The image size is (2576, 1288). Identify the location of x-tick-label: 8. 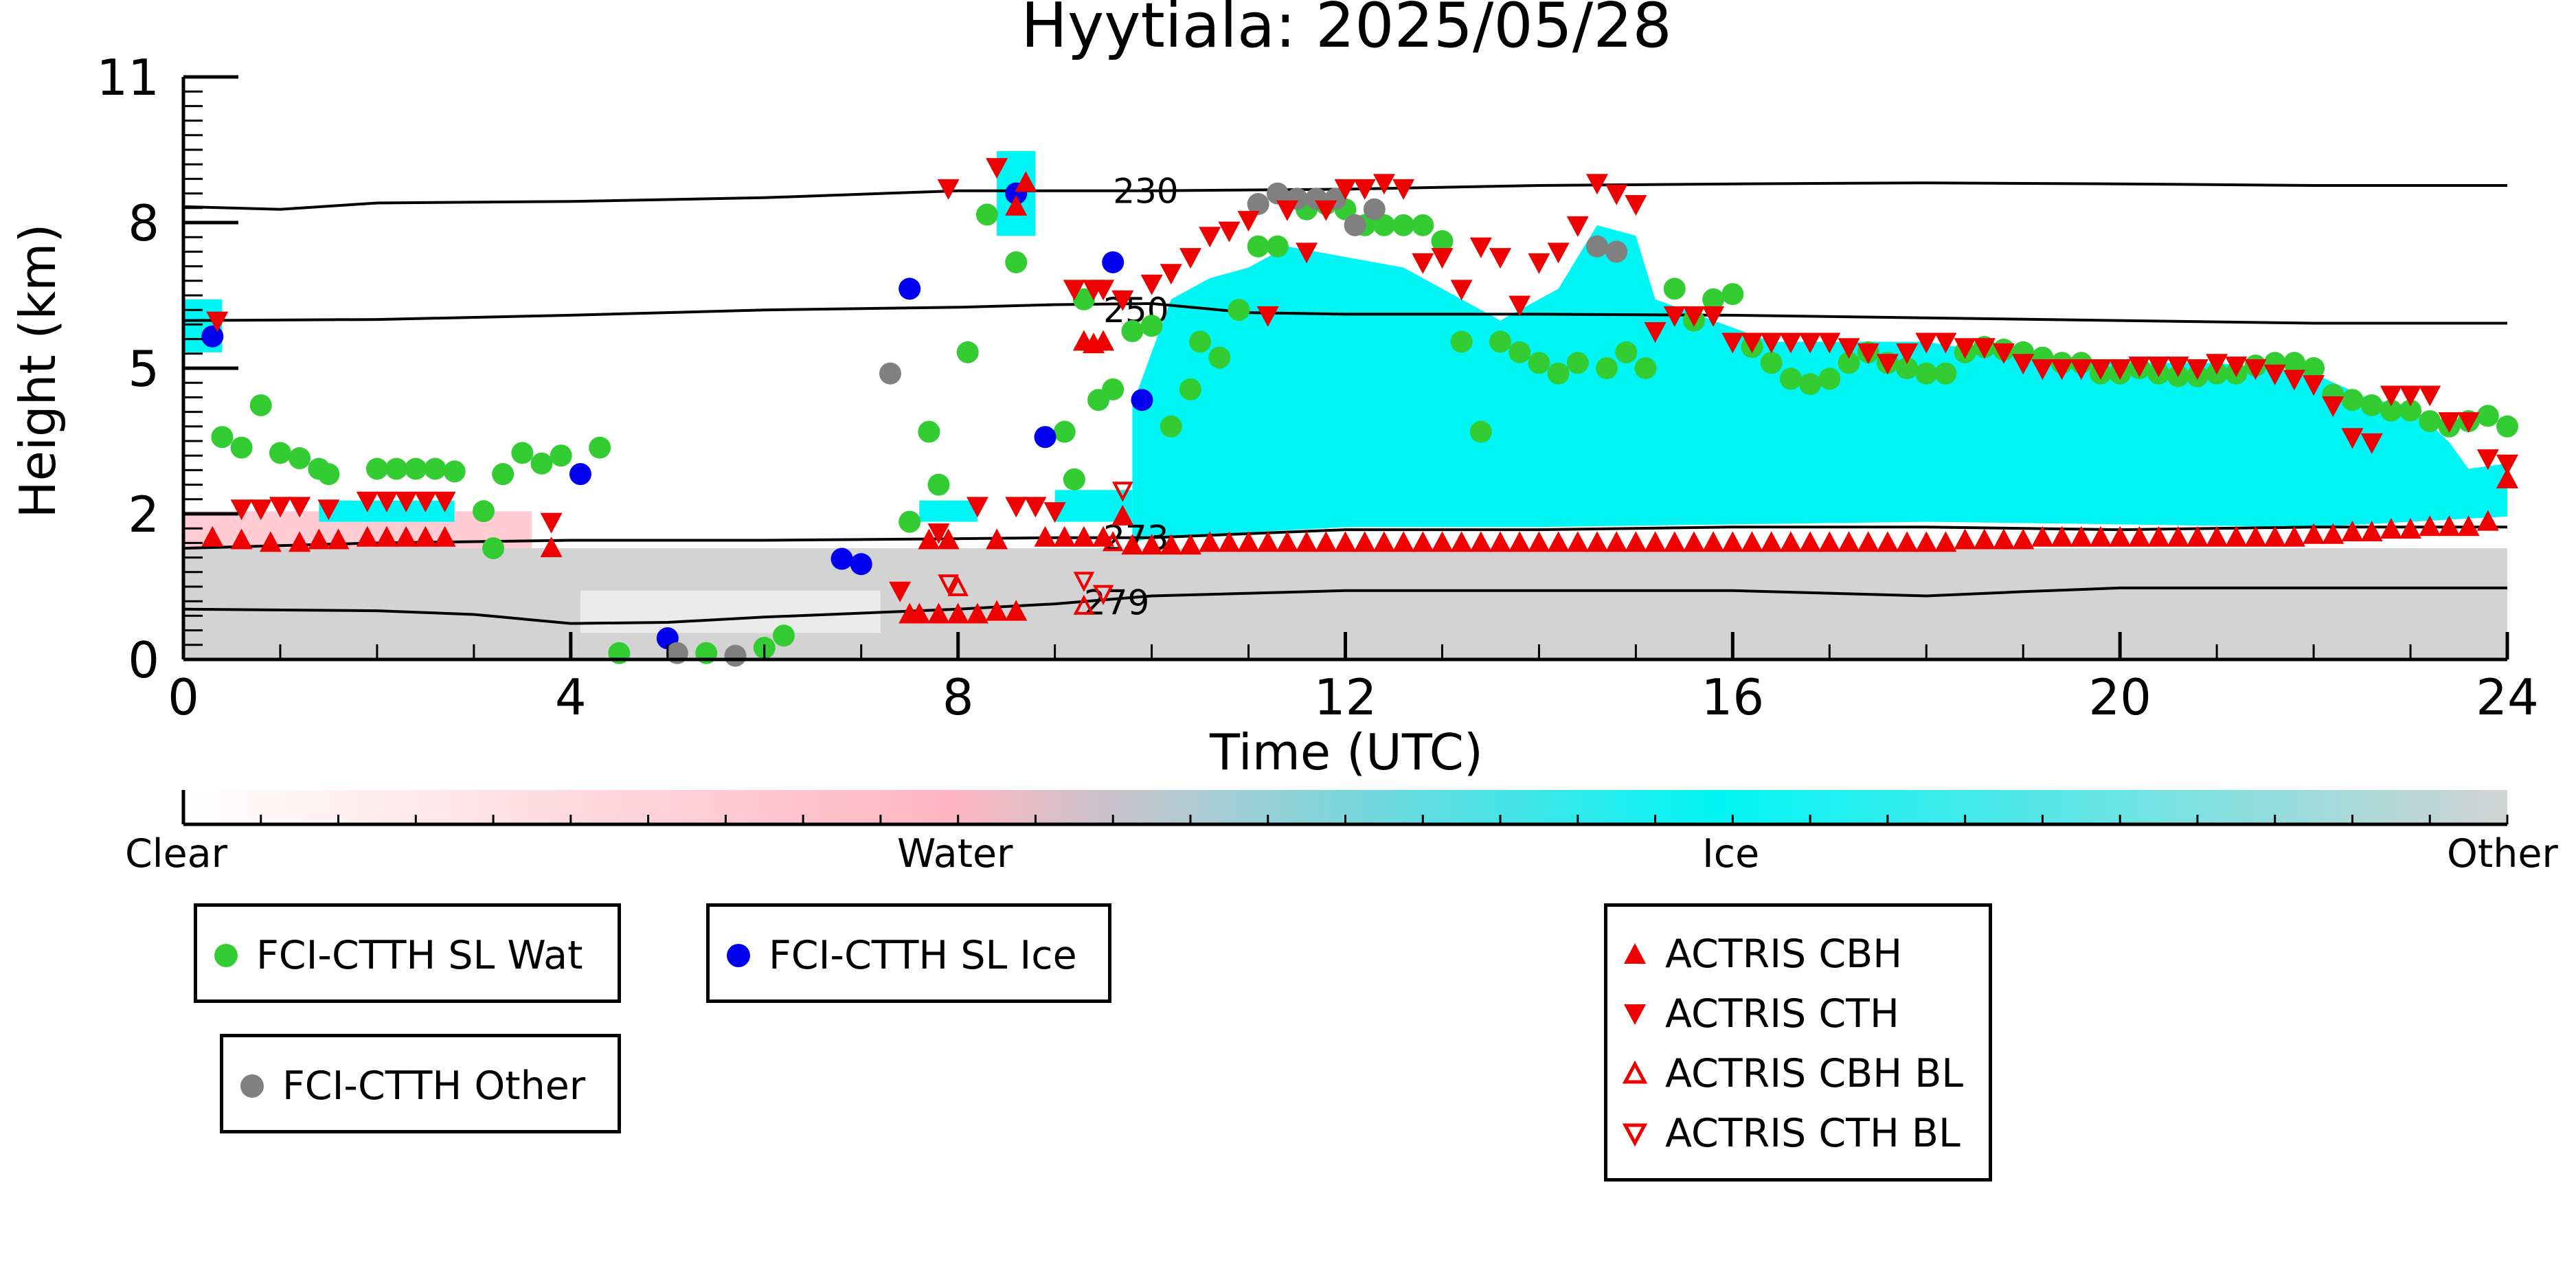
(958, 697).